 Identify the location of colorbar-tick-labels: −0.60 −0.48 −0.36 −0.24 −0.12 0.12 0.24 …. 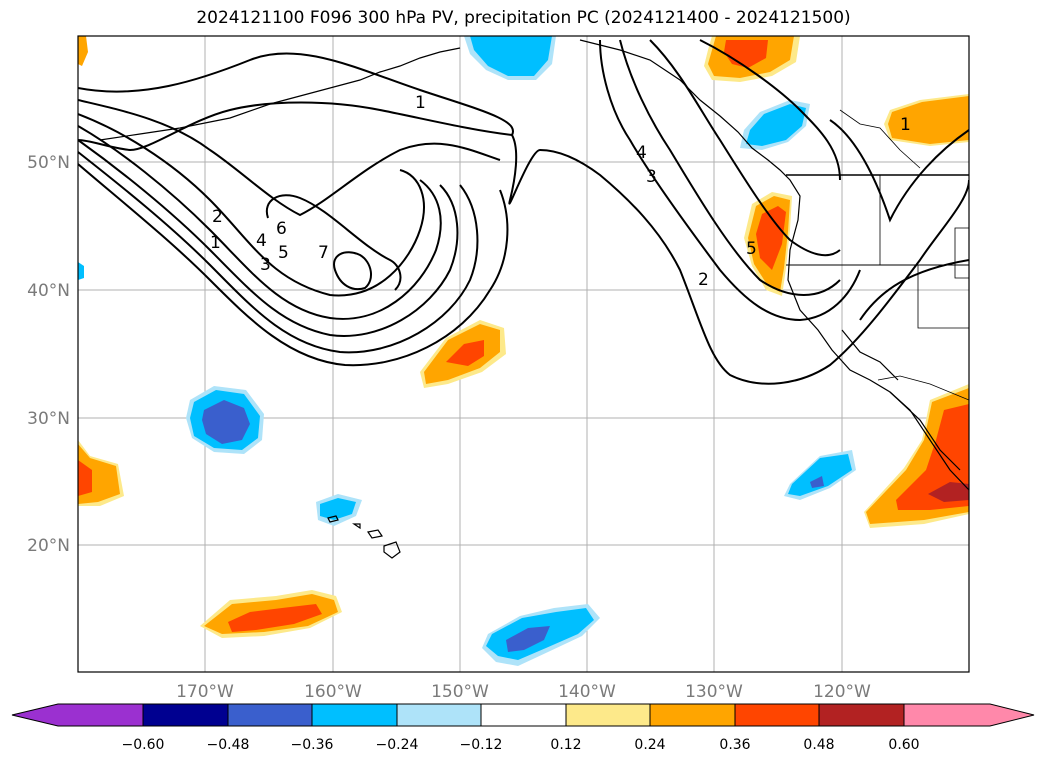
(521, 745).